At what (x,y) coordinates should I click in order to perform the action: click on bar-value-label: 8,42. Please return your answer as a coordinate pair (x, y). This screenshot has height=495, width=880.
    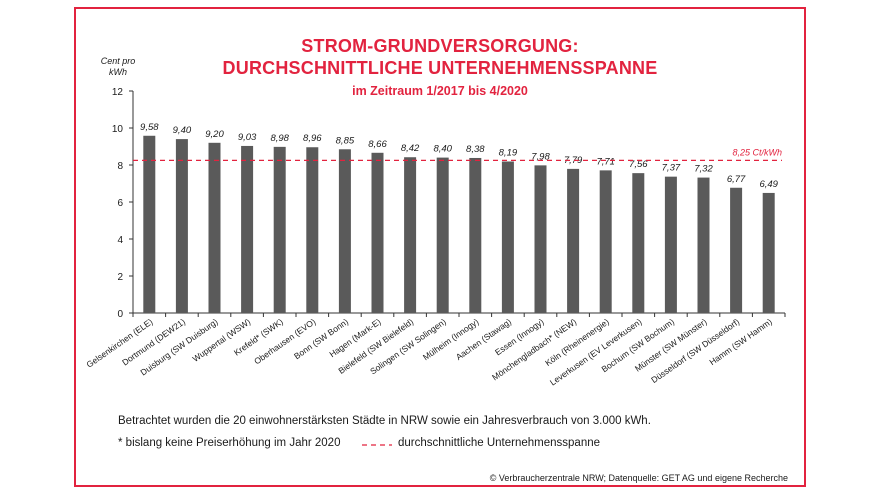
    Looking at the image, I should click on (410, 148).